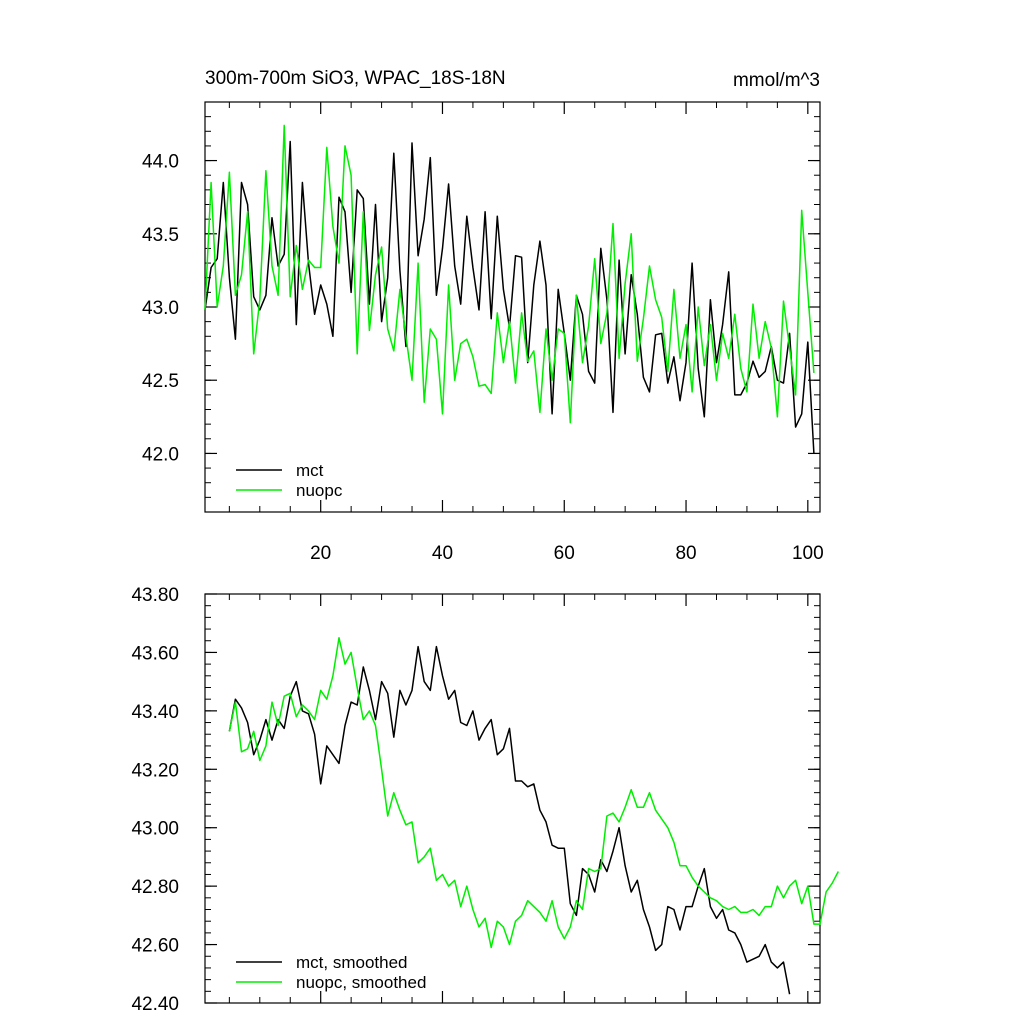  What do you see at coordinates (352, 962) in the screenshot?
I see `legend-label-mct-smoothed: mct, smoothed` at bounding box center [352, 962].